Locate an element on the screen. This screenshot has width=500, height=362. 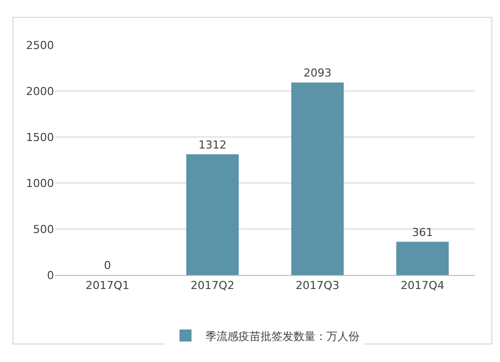
x-tick-label: 2017Q3 is located at coordinates (318, 285).